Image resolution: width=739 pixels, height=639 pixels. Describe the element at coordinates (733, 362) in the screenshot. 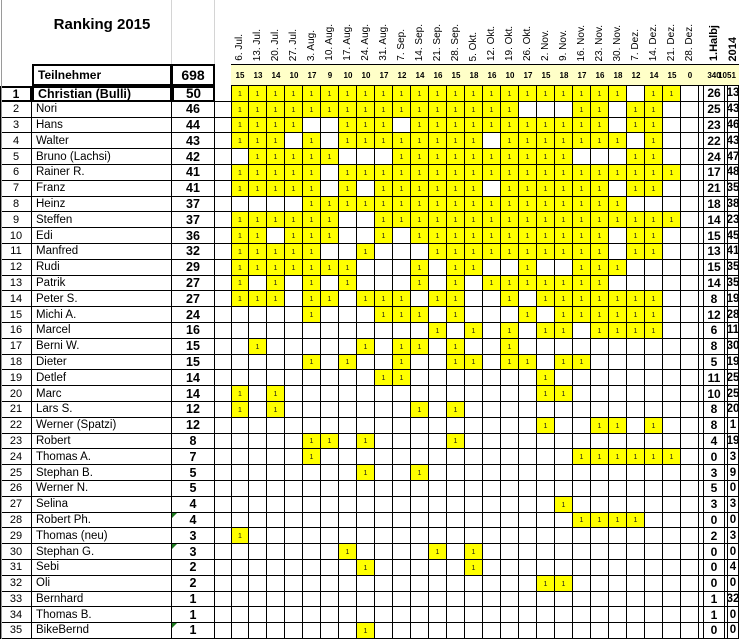

I see `year2014-value-cell: 19` at that location.